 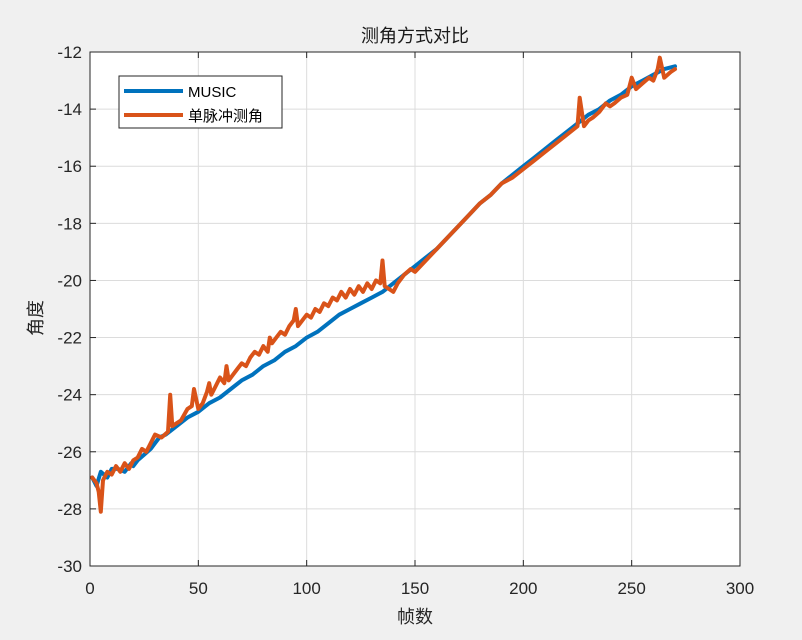 What do you see at coordinates (415, 588) in the screenshot?
I see `x-tick-label: 150` at bounding box center [415, 588].